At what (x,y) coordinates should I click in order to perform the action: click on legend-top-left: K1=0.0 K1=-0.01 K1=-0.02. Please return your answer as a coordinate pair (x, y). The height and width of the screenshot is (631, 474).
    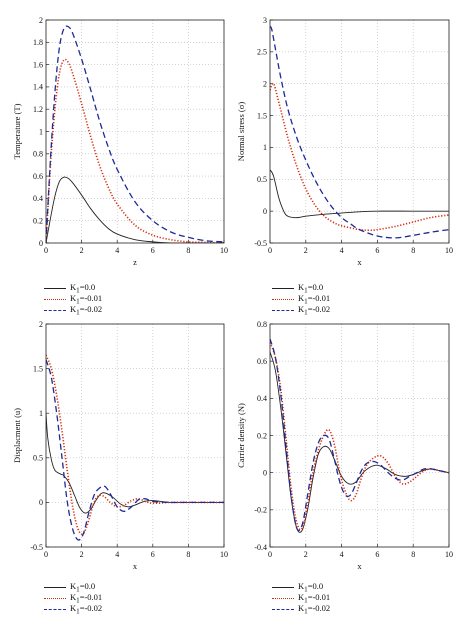
    Looking at the image, I should click on (73, 299).